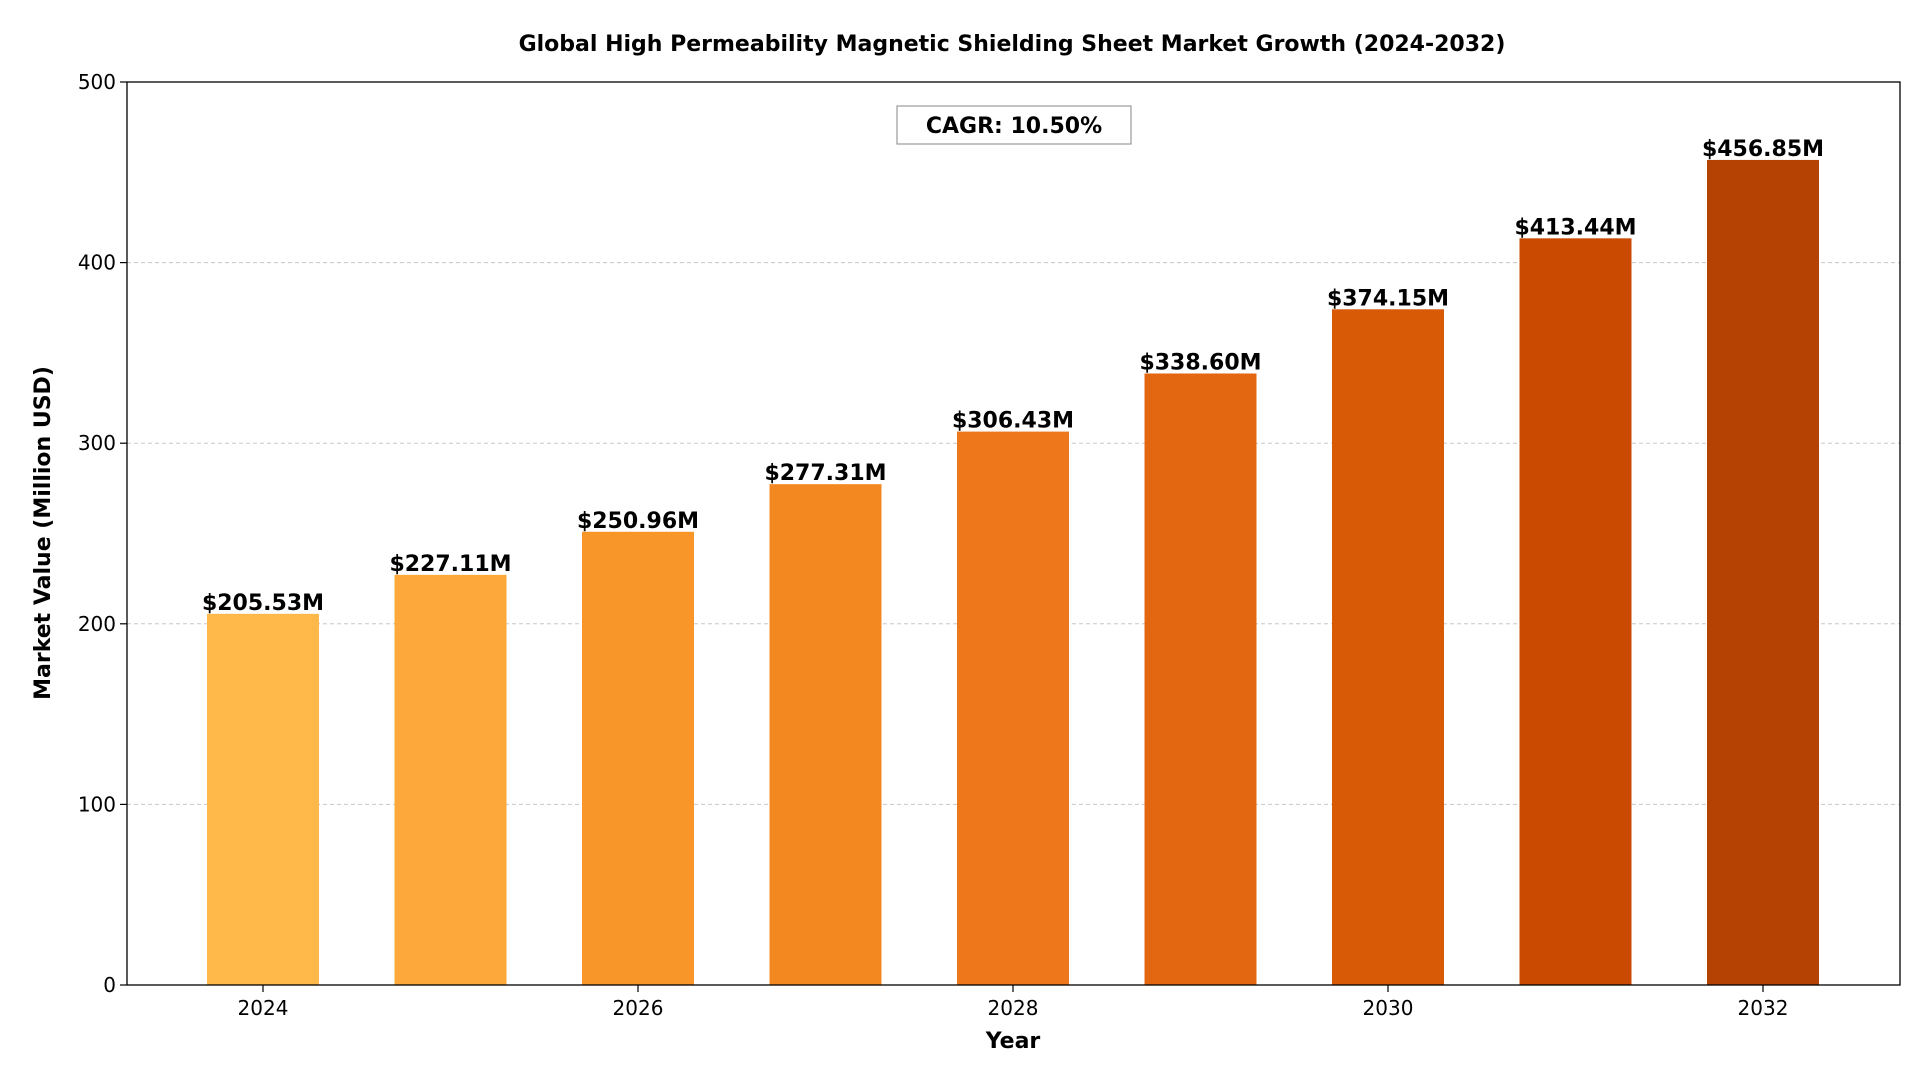 This screenshot has height=1080, width=1920. I want to click on x-axis-label: Year, so click(1013, 1041).